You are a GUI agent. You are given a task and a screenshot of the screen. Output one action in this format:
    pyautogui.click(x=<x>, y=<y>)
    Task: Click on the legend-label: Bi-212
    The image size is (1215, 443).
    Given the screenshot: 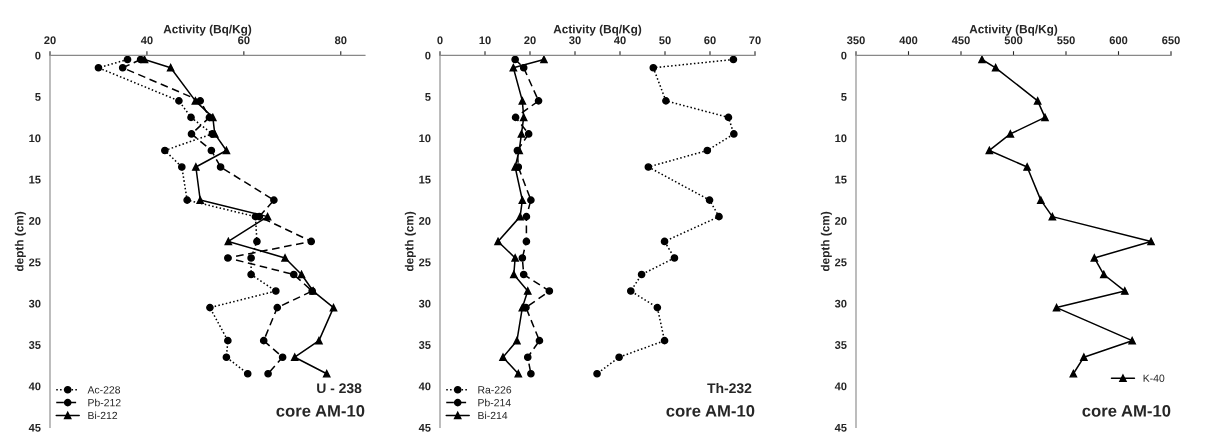 What is the action you would take?
    pyautogui.click(x=103, y=415)
    